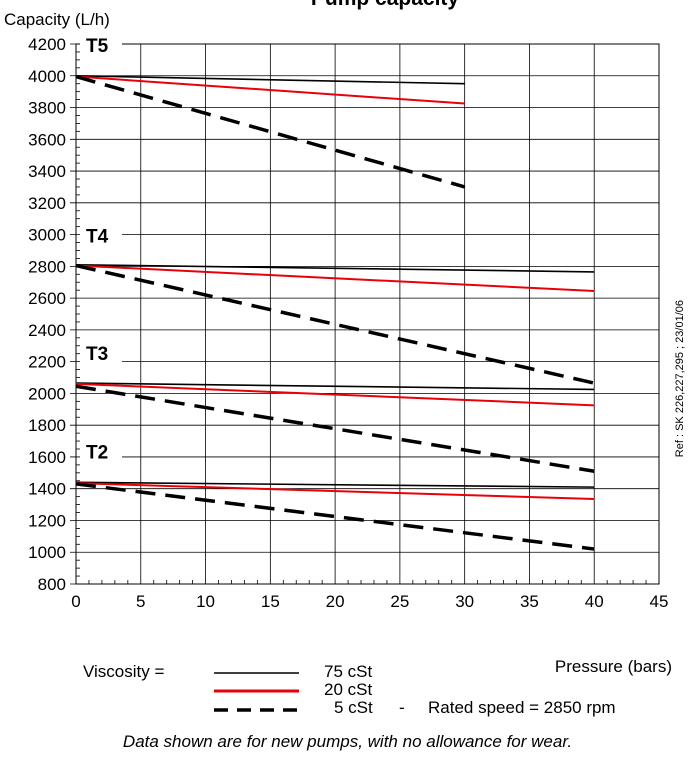 The height and width of the screenshot is (758, 695). What do you see at coordinates (47, 76) in the screenshot?
I see `y-tick-label: 4000` at bounding box center [47, 76].